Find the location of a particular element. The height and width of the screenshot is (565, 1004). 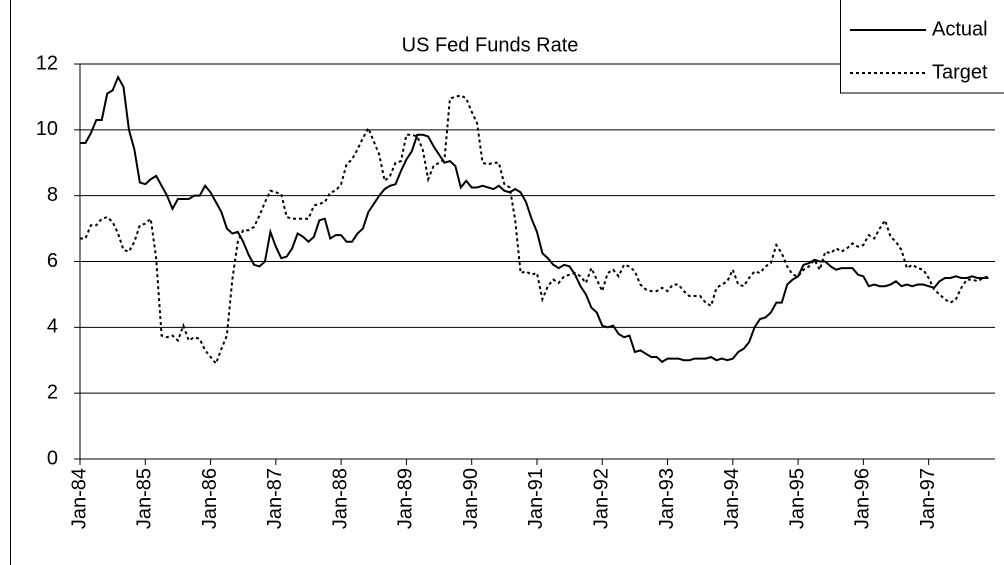

x-tick-label: Jan-90 is located at coordinates (471, 498).